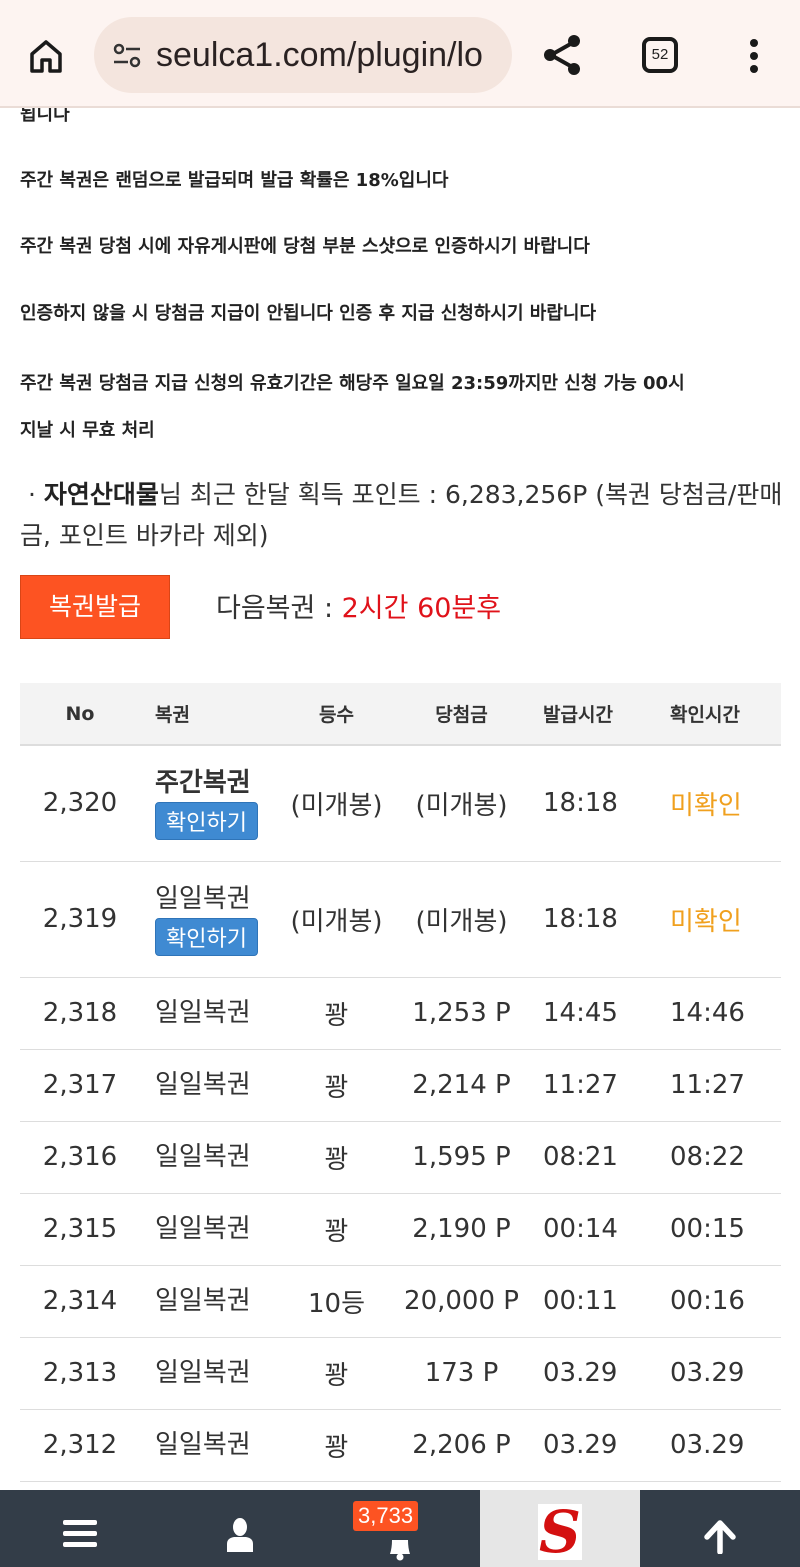 Image resolution: width=800 pixels, height=1567 pixels. What do you see at coordinates (715, 1085) in the screenshot?
I see `row-checked-time: 11:27` at bounding box center [715, 1085].